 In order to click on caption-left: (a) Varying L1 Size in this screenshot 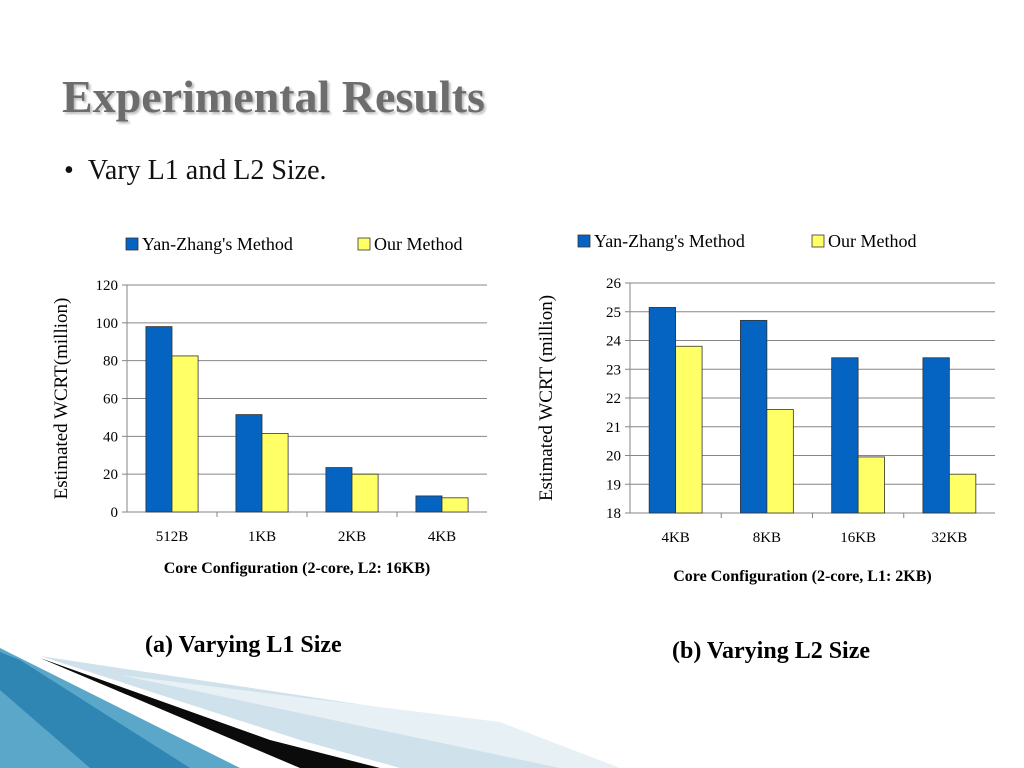, I will do `click(243, 645)`.